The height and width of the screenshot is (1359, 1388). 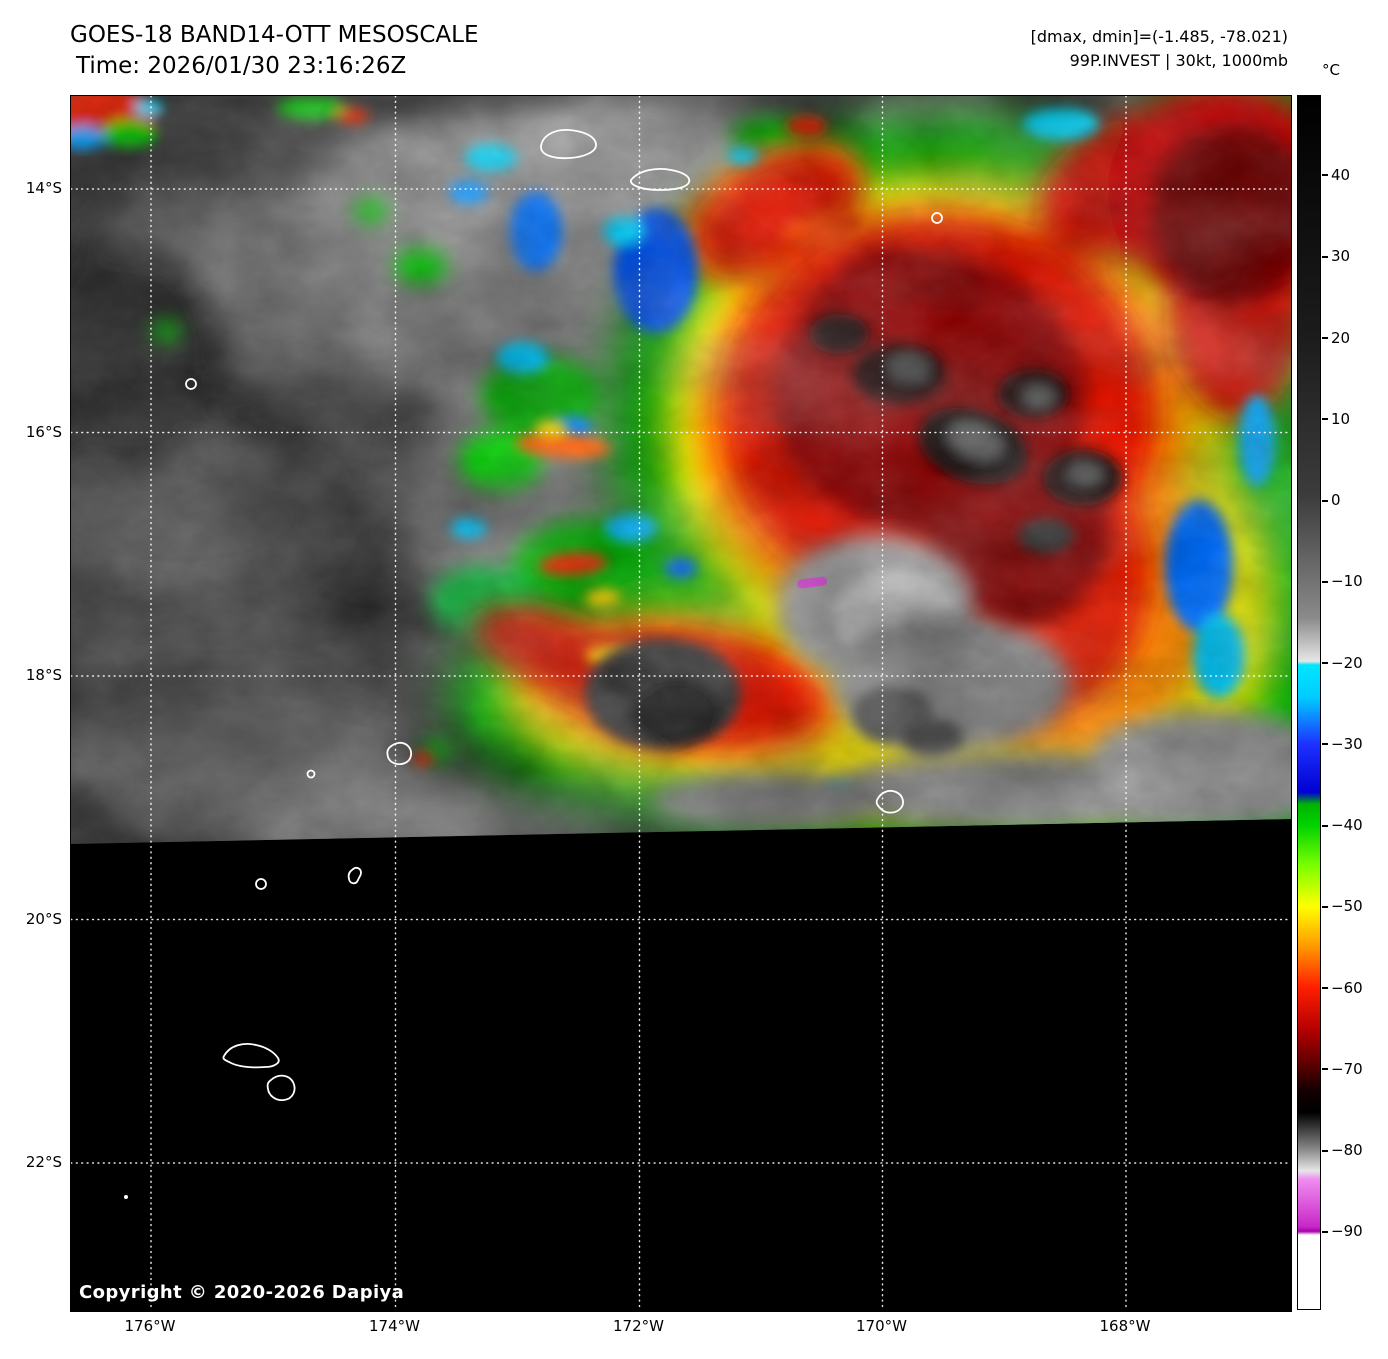 I want to click on lon-label: 168°W, so click(x=1125, y=1326).